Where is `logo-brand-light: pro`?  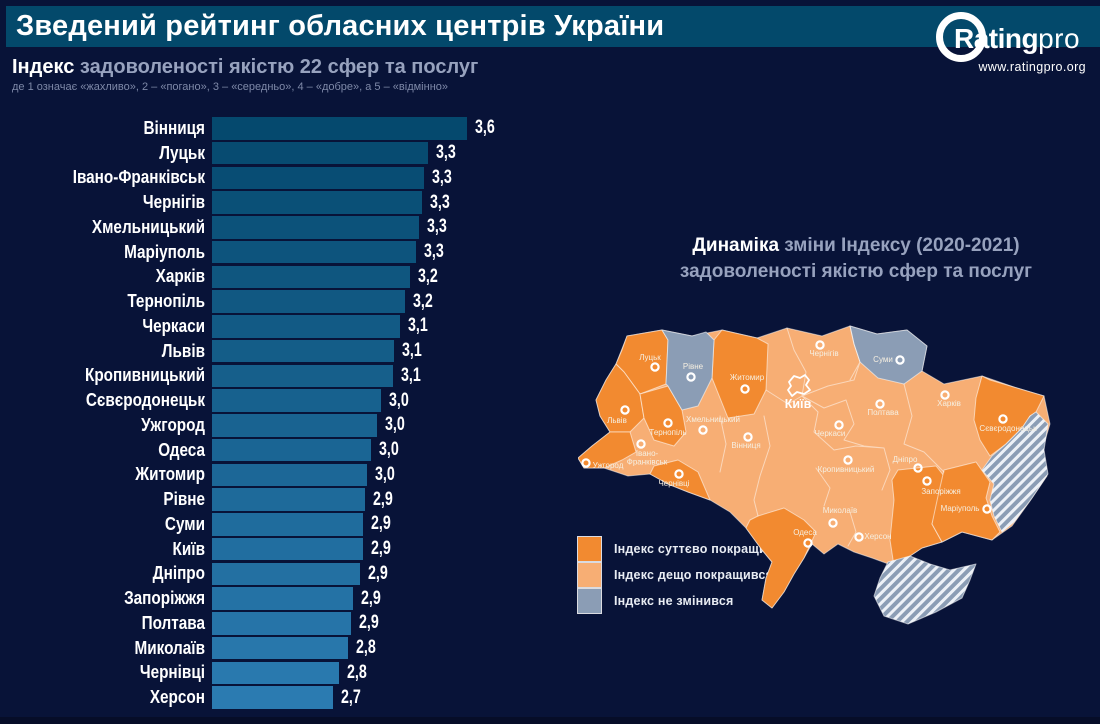 logo-brand-light: pro is located at coordinates (1059, 38).